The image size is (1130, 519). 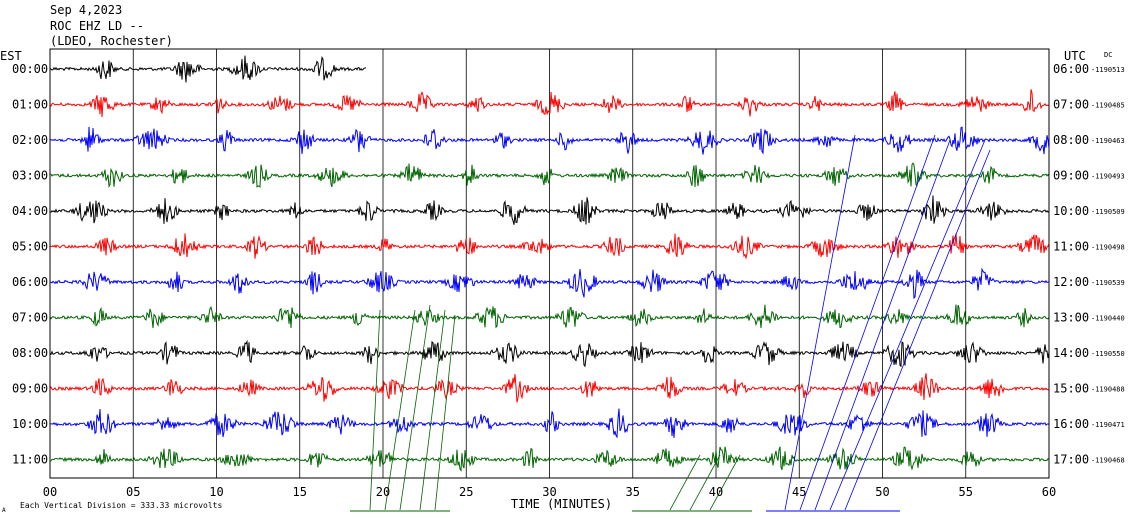 I want to click on x-tick-label: 55, so click(x=966, y=492).